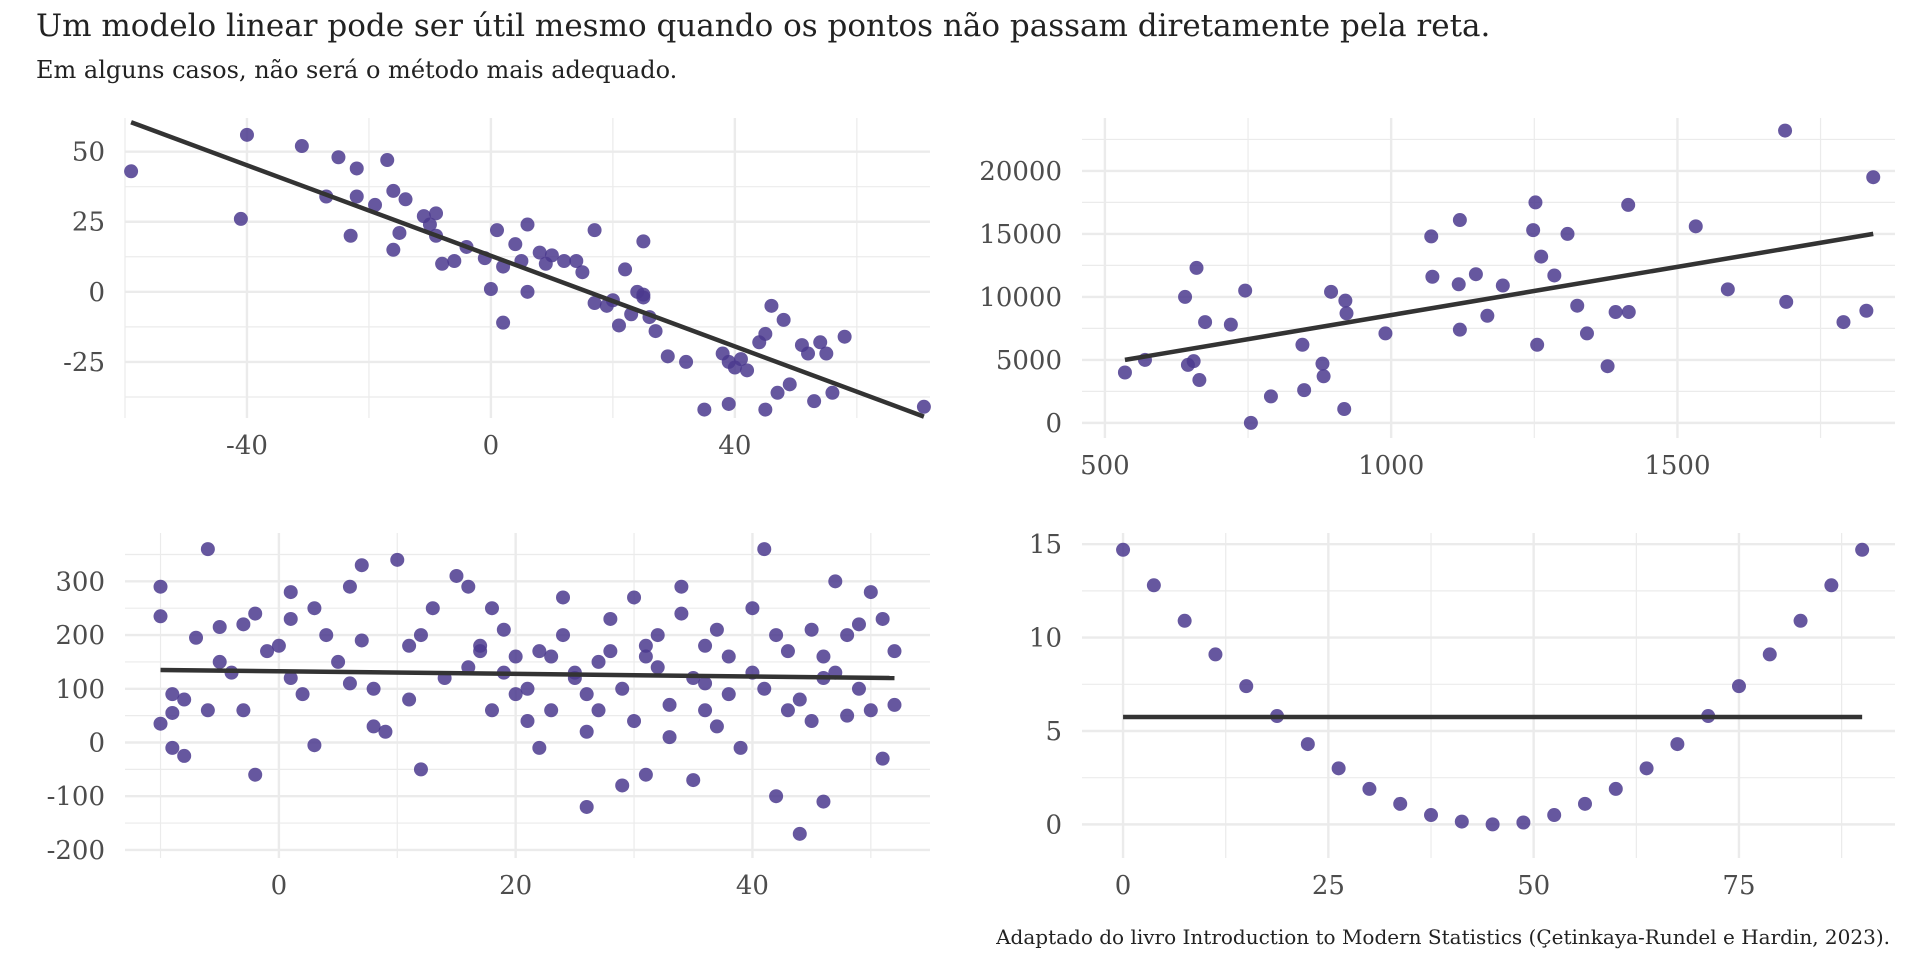  What do you see at coordinates (76, 797) in the screenshot?
I see `y-tick-label: -100` at bounding box center [76, 797].